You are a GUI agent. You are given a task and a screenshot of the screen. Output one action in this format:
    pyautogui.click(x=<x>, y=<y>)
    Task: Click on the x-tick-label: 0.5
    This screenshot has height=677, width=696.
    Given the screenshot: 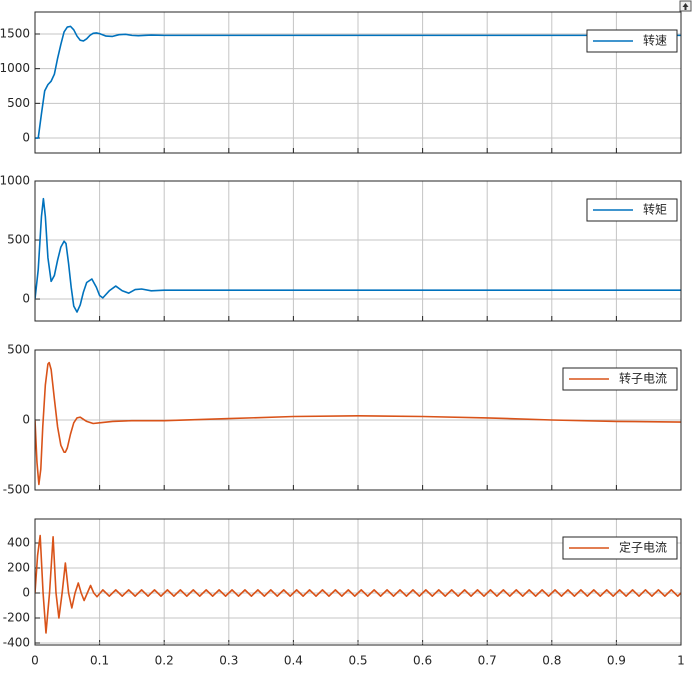 What is the action you would take?
    pyautogui.click(x=357, y=661)
    